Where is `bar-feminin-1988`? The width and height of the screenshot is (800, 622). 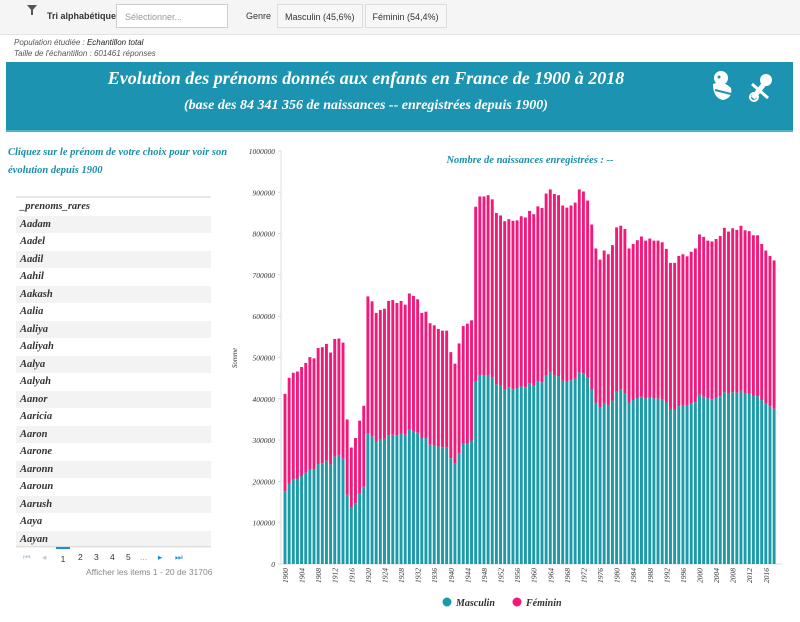 bar-feminin-1988 is located at coordinates (650, 318).